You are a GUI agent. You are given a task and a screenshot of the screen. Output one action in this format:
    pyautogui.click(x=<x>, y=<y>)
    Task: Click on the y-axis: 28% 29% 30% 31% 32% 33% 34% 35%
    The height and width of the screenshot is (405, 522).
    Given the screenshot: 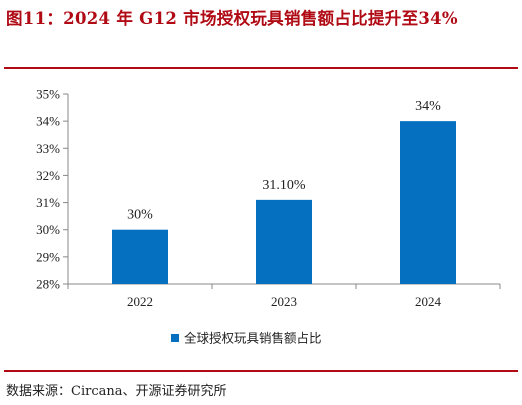 What is the action you would take?
    pyautogui.click(x=52, y=189)
    